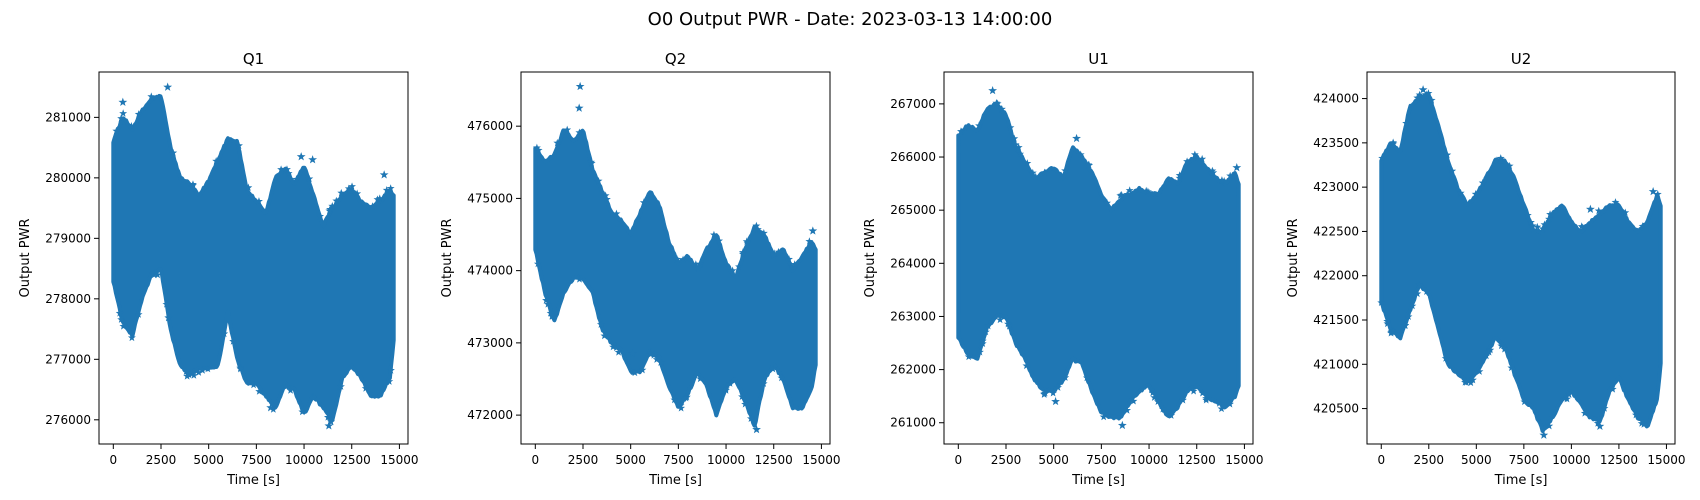  What do you see at coordinates (913, 157) in the screenshot?
I see `y-tick-label: 266000` at bounding box center [913, 157].